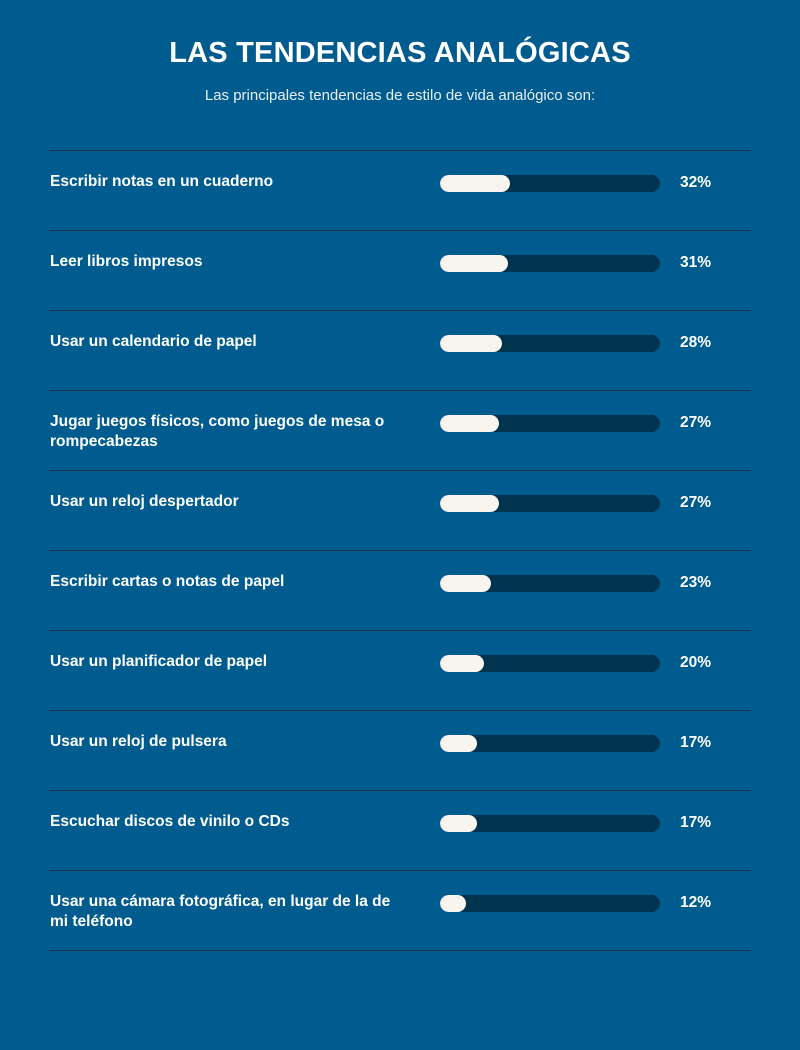 This screenshot has width=800, height=1050. What do you see at coordinates (400, 191) in the screenshot?
I see `chart-row: Escribir notas en un cuaderno 32%` at bounding box center [400, 191].